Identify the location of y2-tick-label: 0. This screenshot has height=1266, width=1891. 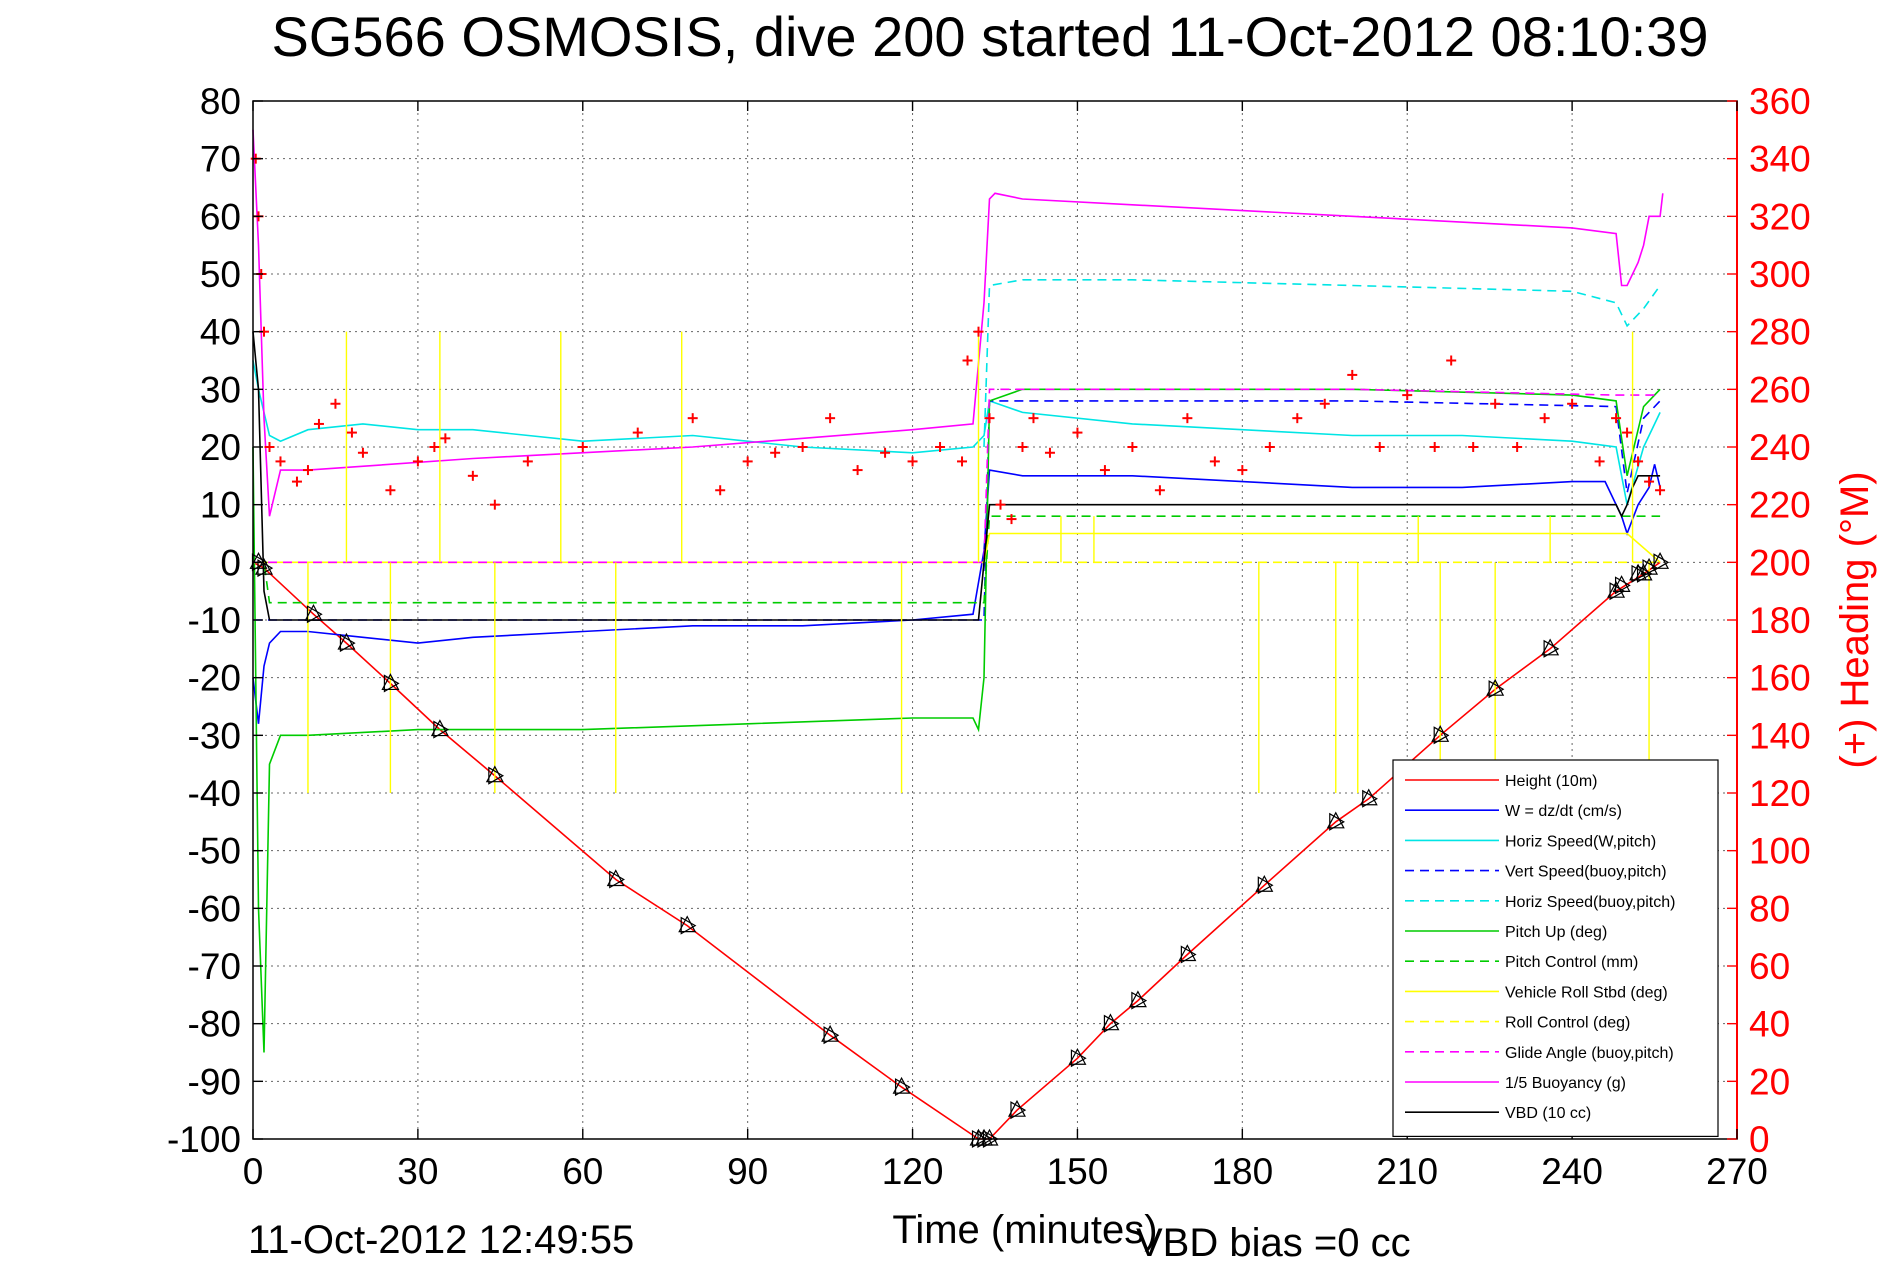
(1759, 1139).